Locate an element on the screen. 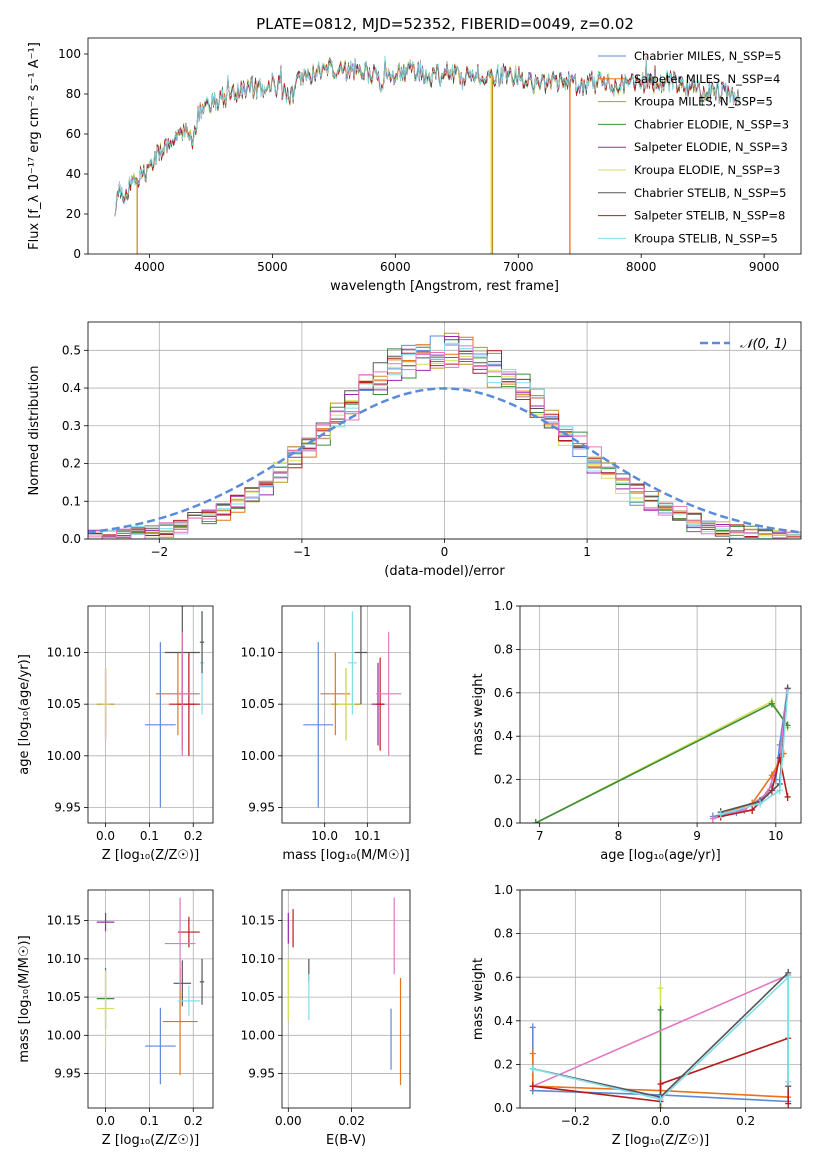 The height and width of the screenshot is (1170, 819). x-axis-label: (data-model)/error is located at coordinates (444, 571).